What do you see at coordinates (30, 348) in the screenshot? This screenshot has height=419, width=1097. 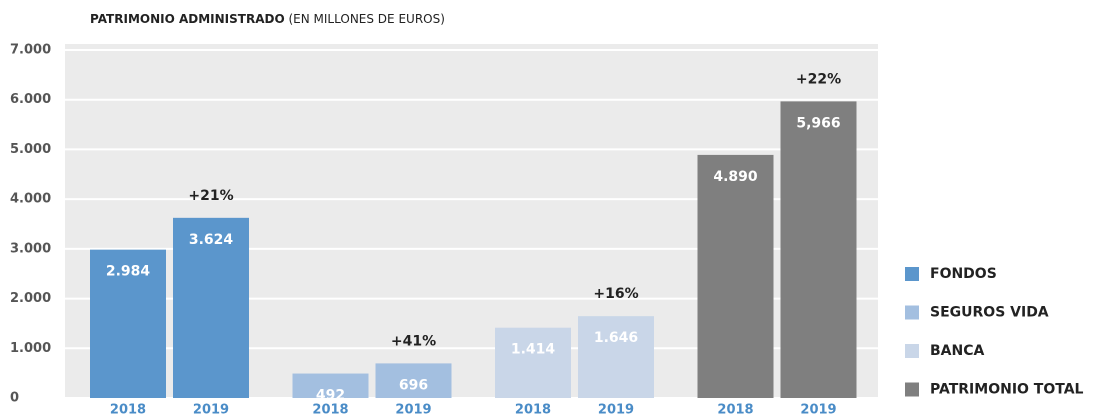 I see `y-tick-label: 1.000` at bounding box center [30, 348].